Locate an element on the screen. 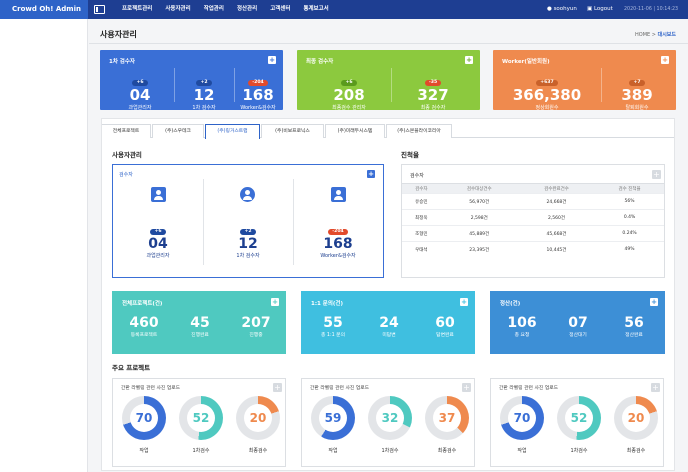  stat-settled: 56 정산완료 is located at coordinates (634, 326).